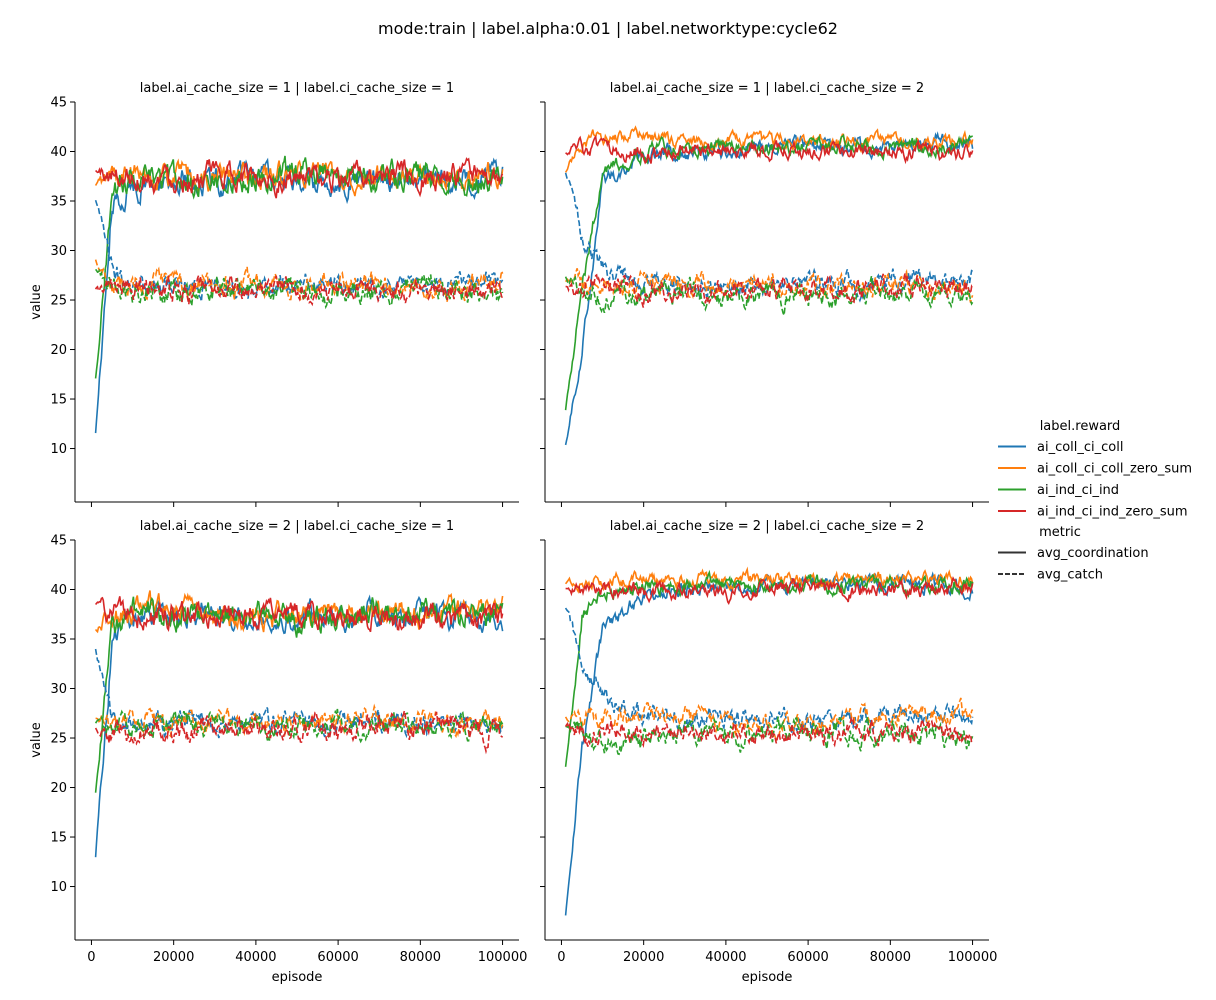 The width and height of the screenshot is (1216, 1000). I want to click on series-ai-coll-ci-coll-avg-coordination, so click(769, 743).